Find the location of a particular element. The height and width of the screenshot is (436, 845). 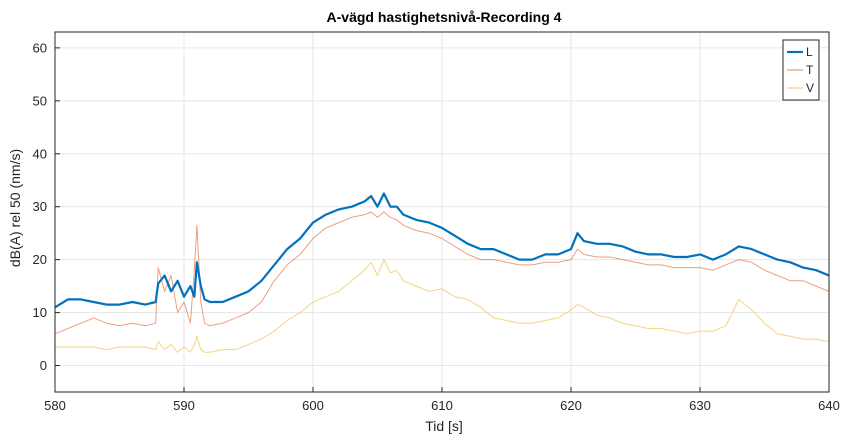

legend-label-l: L is located at coordinates (809, 52).